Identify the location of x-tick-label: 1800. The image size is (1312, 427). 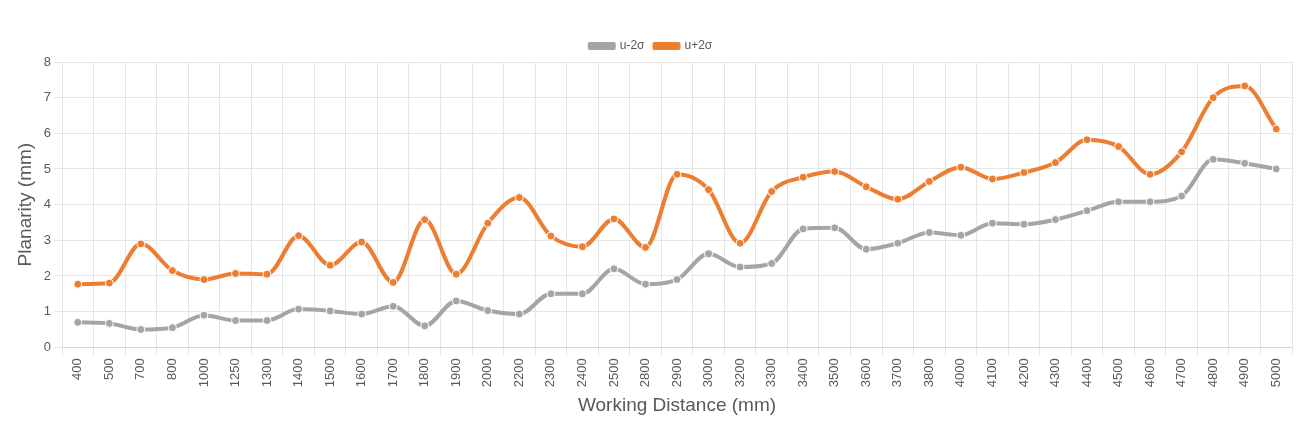
(424, 373).